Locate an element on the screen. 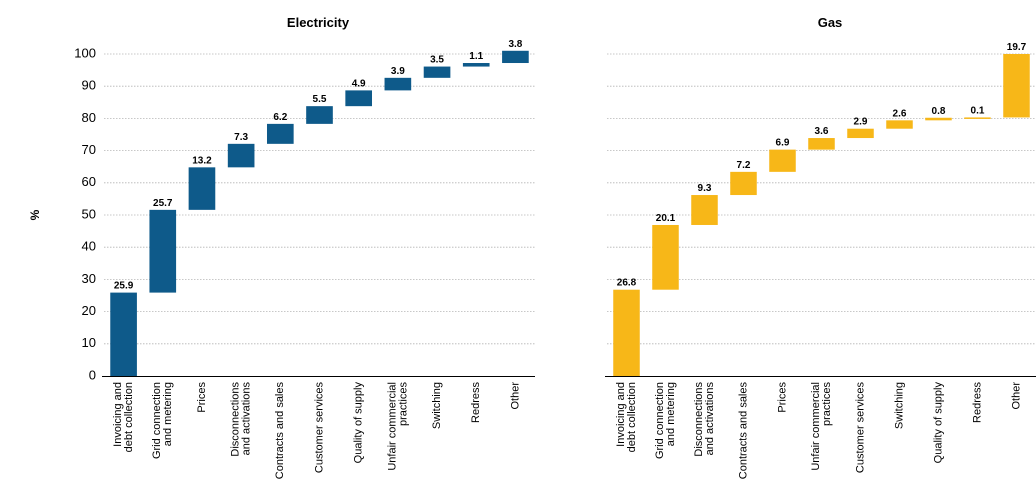 The width and height of the screenshot is (1036, 495). data-label: 3.6 is located at coordinates (822, 131).